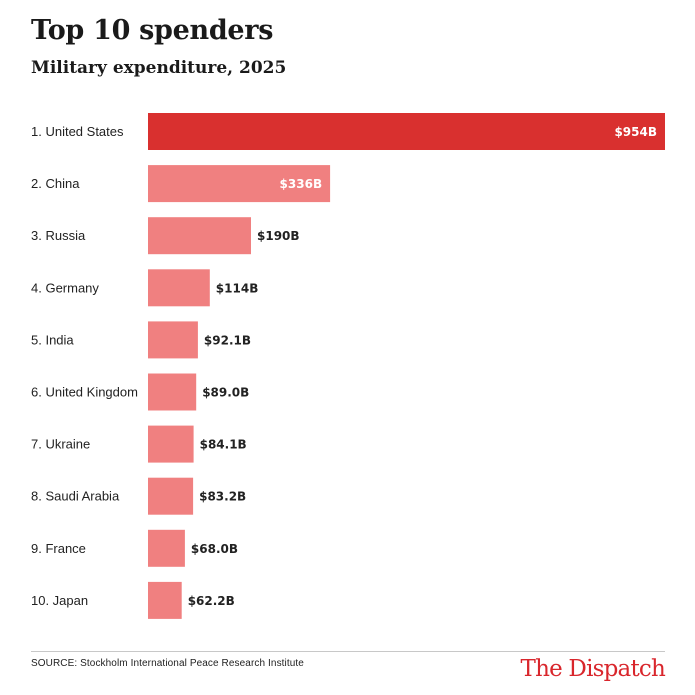 This screenshot has height=695, width=695. Describe the element at coordinates (222, 497) in the screenshot. I see `value-label: $83.2B` at that location.